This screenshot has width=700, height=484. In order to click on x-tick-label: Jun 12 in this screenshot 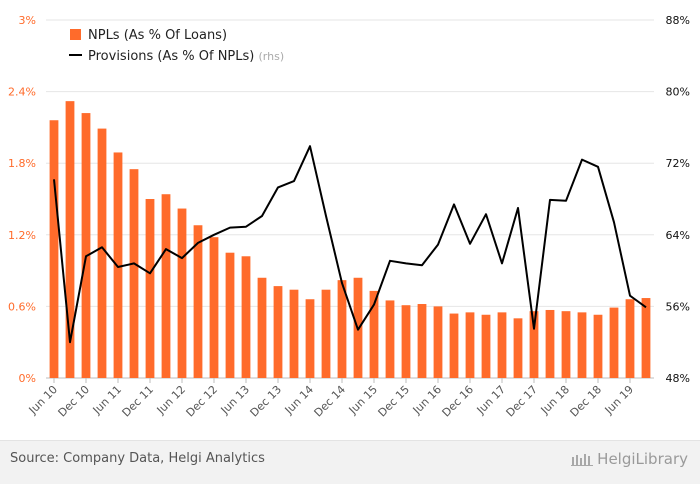, I will do `click(171, 400)`.